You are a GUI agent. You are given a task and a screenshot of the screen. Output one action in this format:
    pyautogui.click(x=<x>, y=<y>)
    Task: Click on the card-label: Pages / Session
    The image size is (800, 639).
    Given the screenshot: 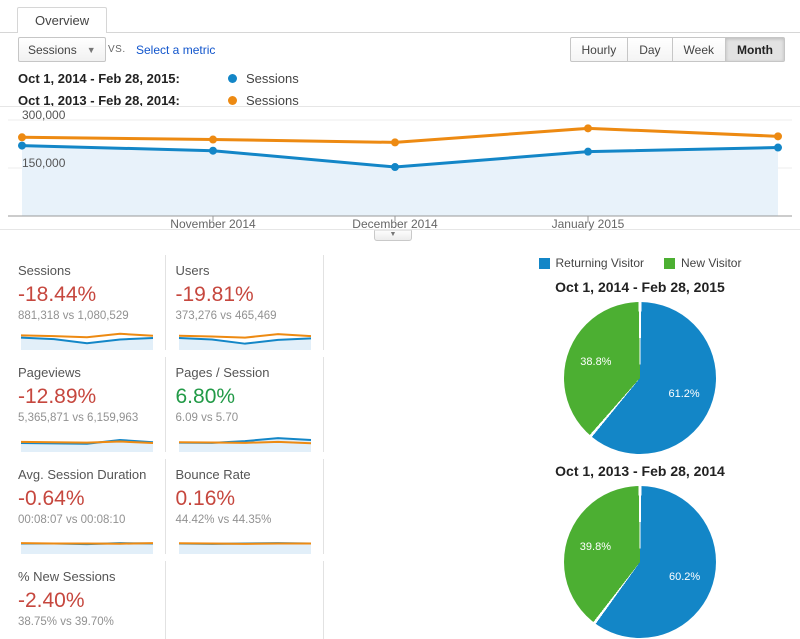 What is the action you would take?
    pyautogui.click(x=222, y=372)
    